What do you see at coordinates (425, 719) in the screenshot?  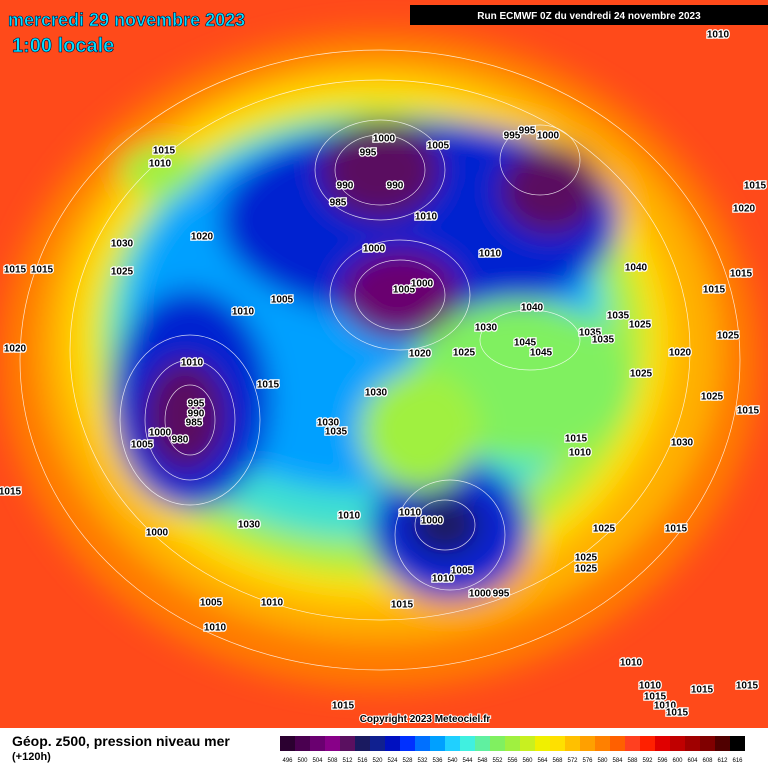 I see `copyright: Copyright 2023 Meteociel.fr` at bounding box center [425, 719].